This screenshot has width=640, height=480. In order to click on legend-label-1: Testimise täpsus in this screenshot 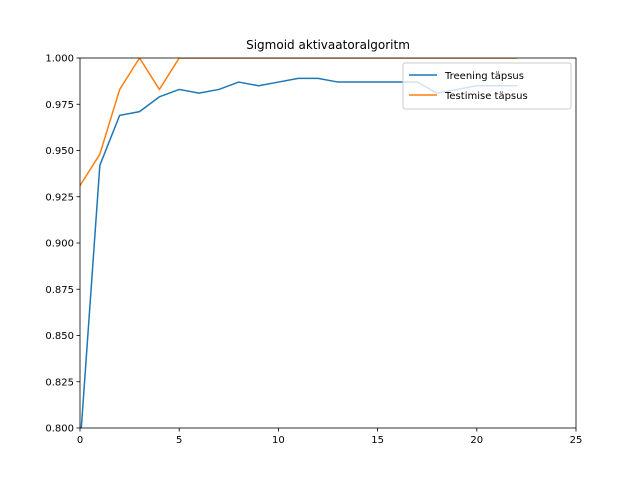, I will do `click(486, 96)`.